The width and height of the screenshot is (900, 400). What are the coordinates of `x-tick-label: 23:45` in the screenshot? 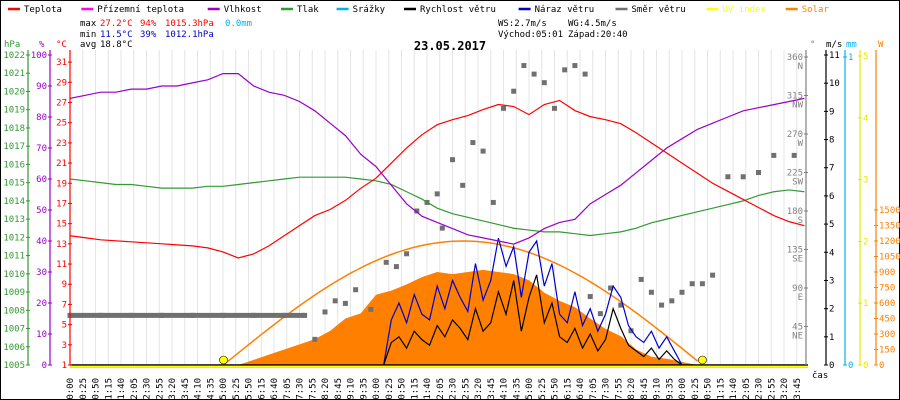 It's located at (798, 389).